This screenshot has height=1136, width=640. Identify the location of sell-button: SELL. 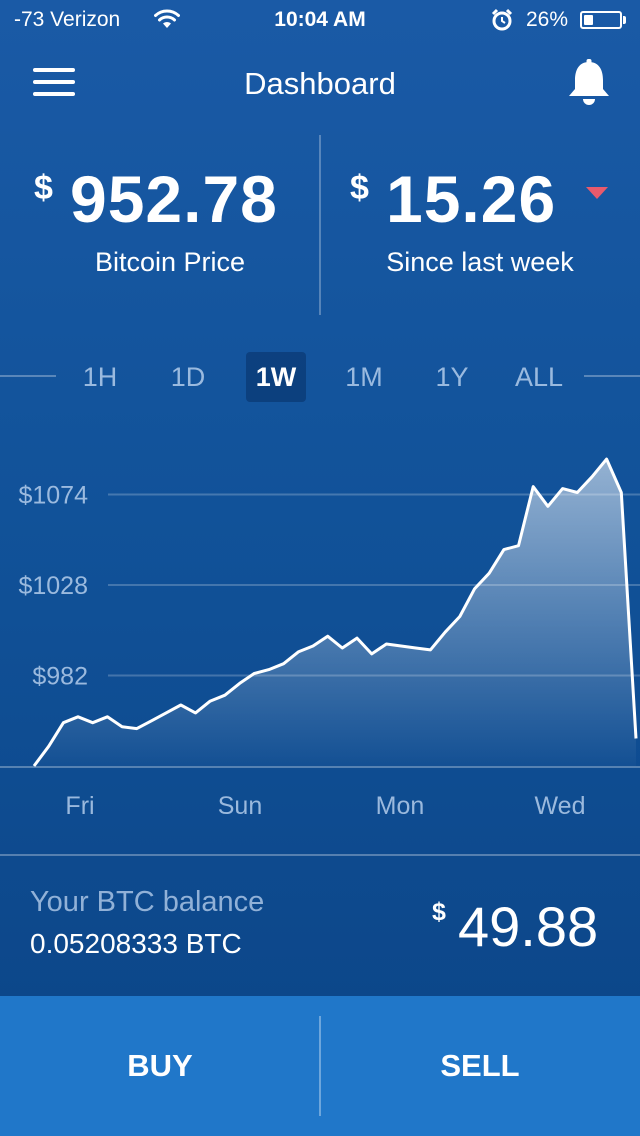
(480, 1065).